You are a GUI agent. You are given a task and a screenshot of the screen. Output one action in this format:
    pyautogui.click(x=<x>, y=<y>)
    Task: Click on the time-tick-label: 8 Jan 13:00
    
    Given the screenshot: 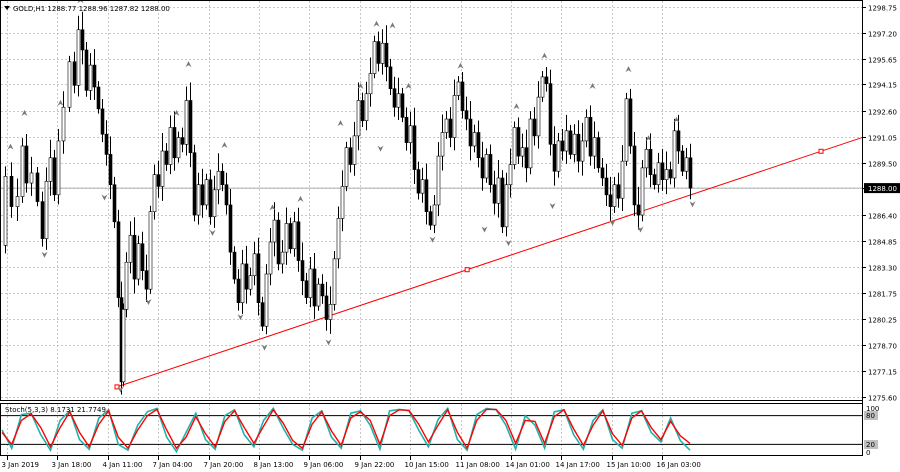 What is the action you would take?
    pyautogui.click(x=274, y=465)
    